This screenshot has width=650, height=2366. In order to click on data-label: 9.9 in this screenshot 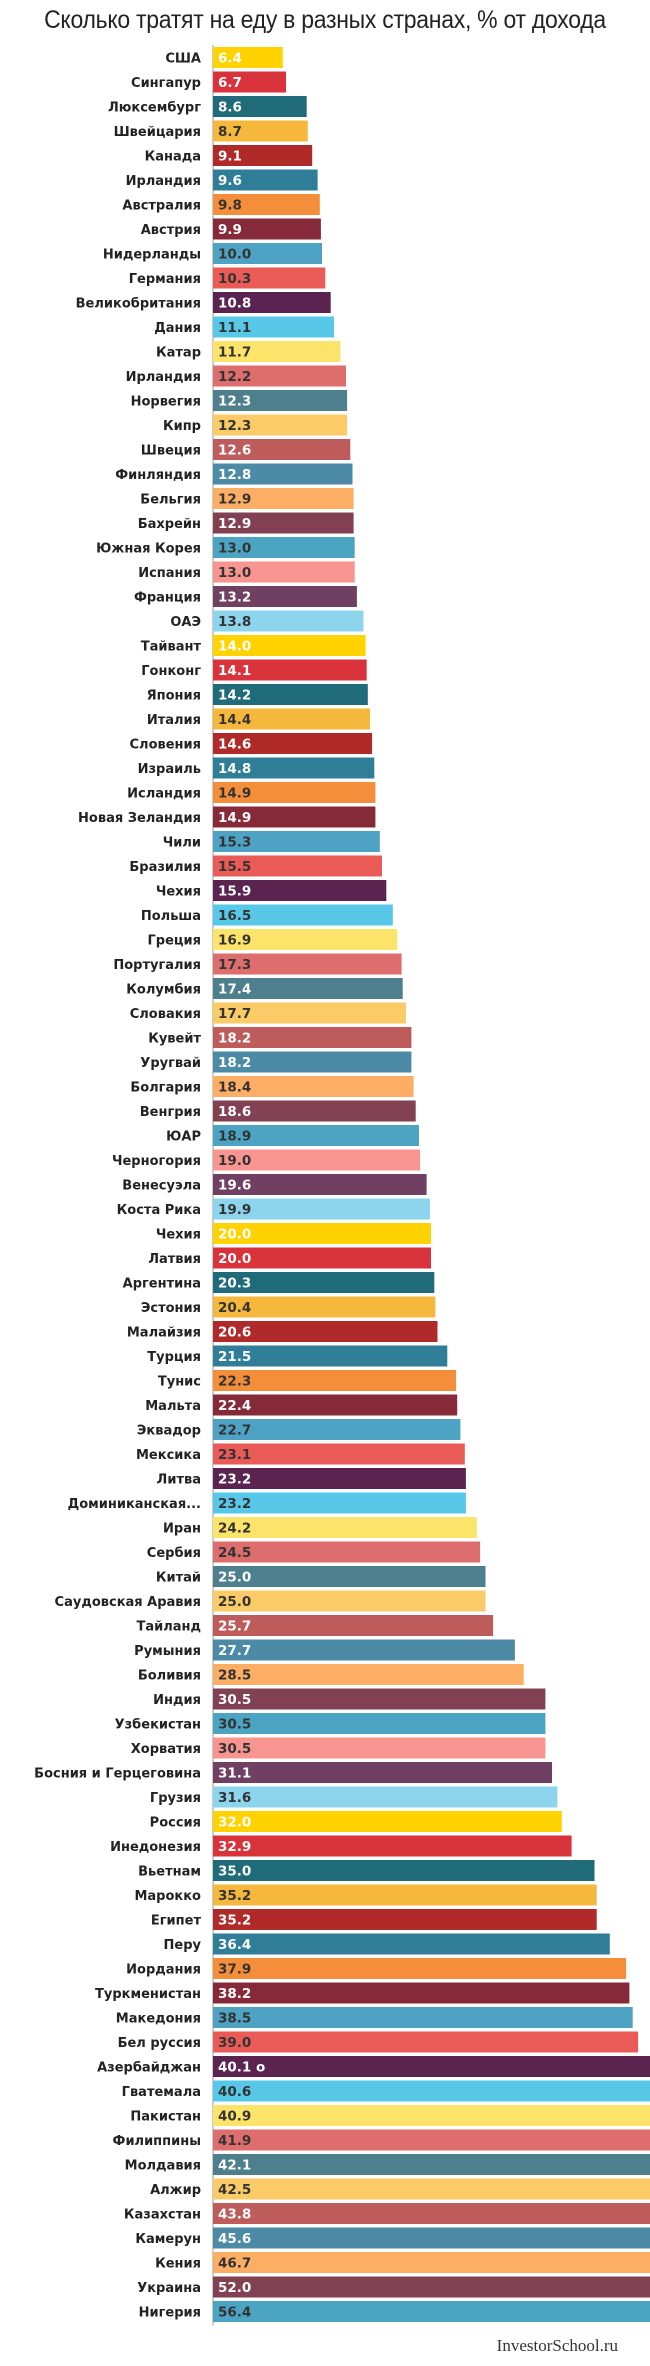, I will do `click(230, 230)`.